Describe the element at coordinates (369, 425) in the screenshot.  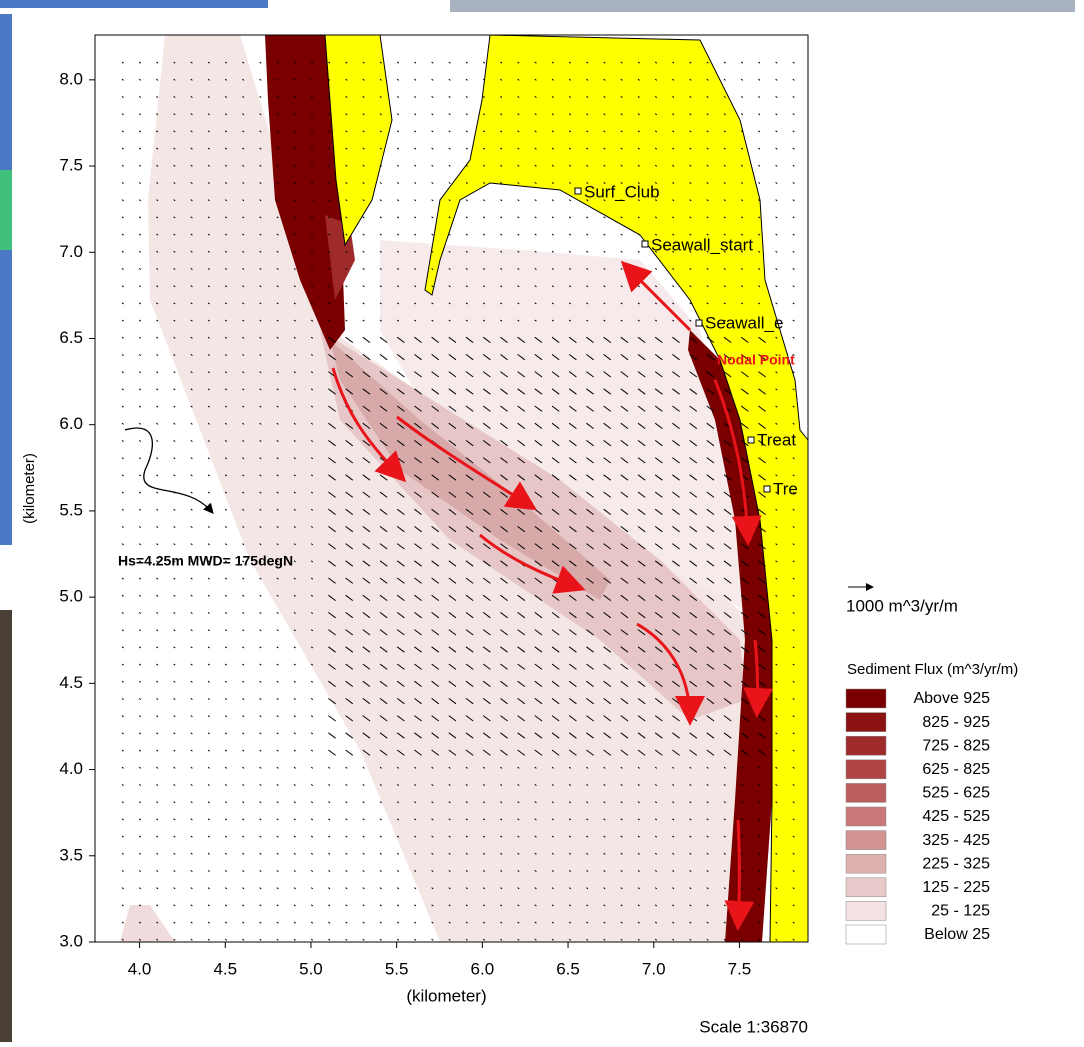
I see `flow-arrow` at that location.